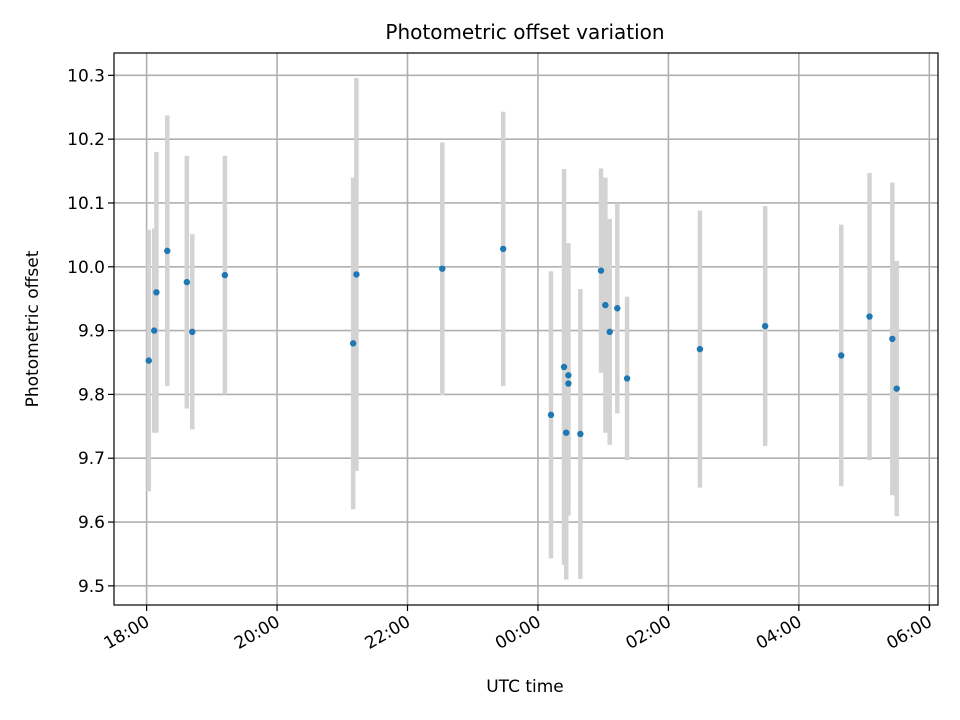 This screenshot has width=960, height=720. Describe the element at coordinates (127, 633) in the screenshot. I see `x-tick-label: 18:00` at that location.